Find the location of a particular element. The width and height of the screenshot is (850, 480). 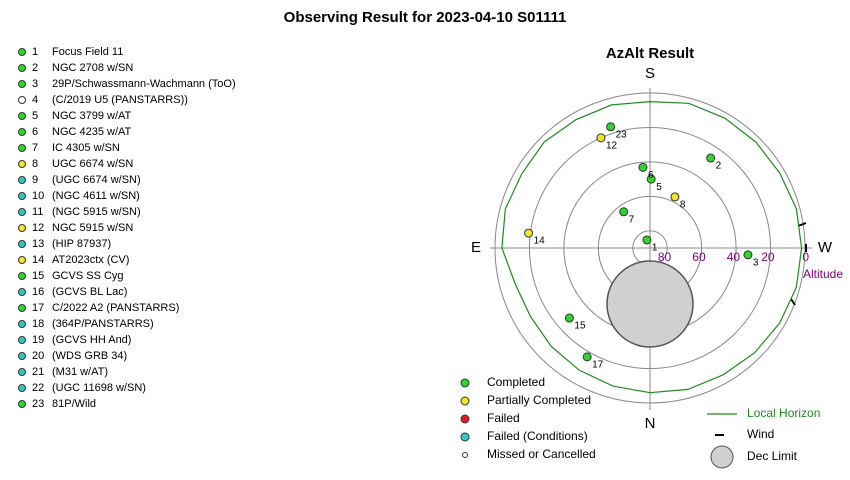

target-name: NGC 4235 w/AT is located at coordinates (92, 132).